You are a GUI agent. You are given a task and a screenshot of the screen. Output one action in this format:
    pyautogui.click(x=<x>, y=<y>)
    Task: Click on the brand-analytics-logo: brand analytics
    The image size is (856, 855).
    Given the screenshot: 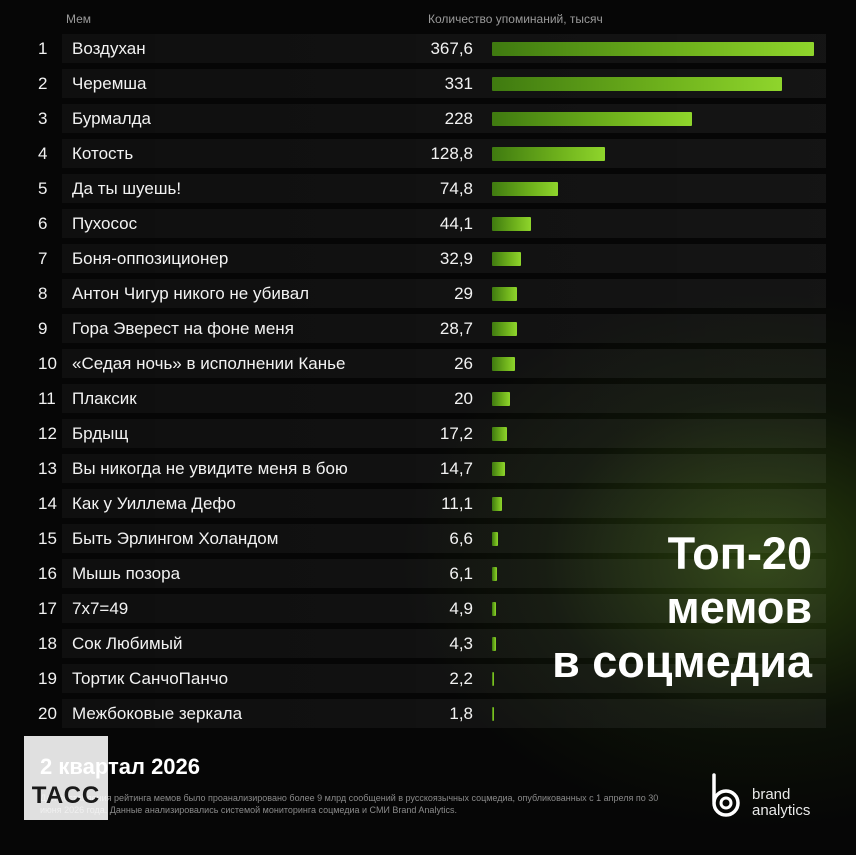 What is the action you would take?
    pyautogui.click(x=766, y=796)
    